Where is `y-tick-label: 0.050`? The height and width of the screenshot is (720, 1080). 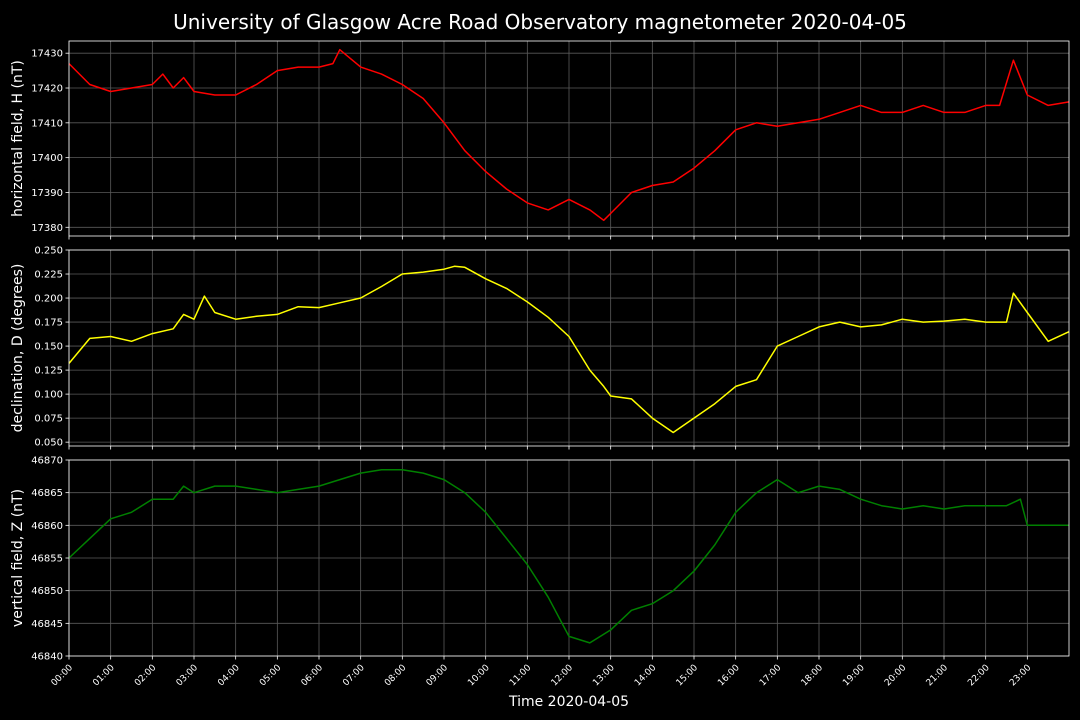 y-tick-label: 0.050 is located at coordinates (48, 443).